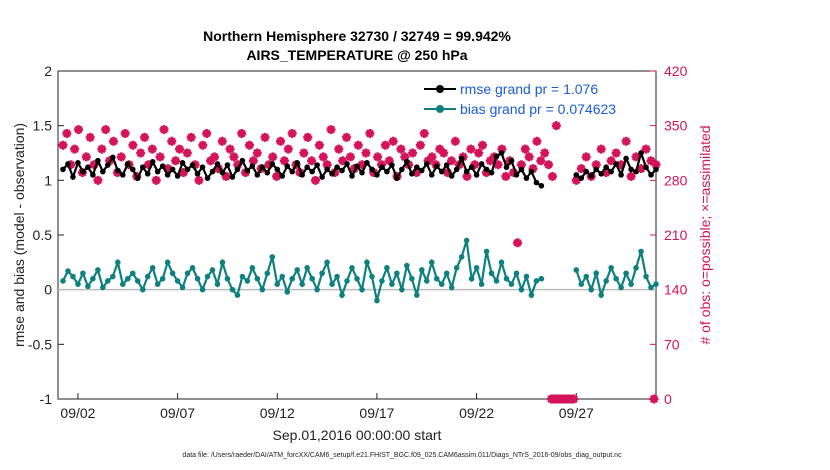  I want to click on y-axis-right: 420 350 280 210 140 70 0, so click(669, 235).